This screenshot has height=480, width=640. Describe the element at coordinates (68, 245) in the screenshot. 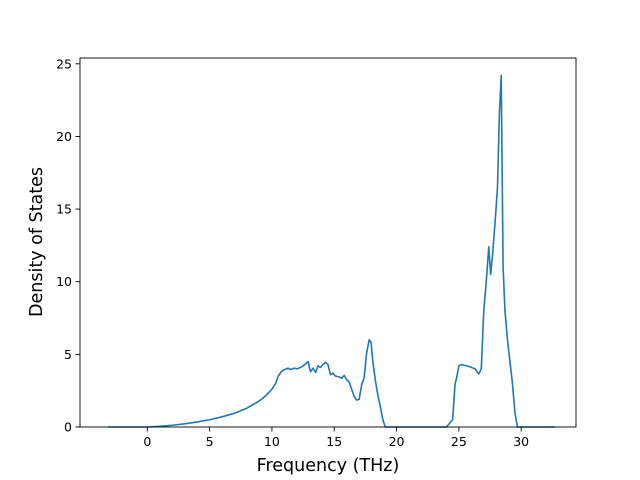

I see `y-axis: 0 5 10 15 20 25` at that location.